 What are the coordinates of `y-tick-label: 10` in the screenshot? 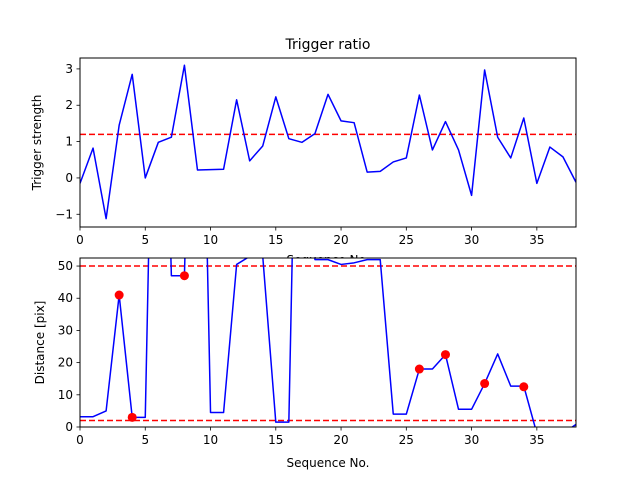 It's located at (65, 395).